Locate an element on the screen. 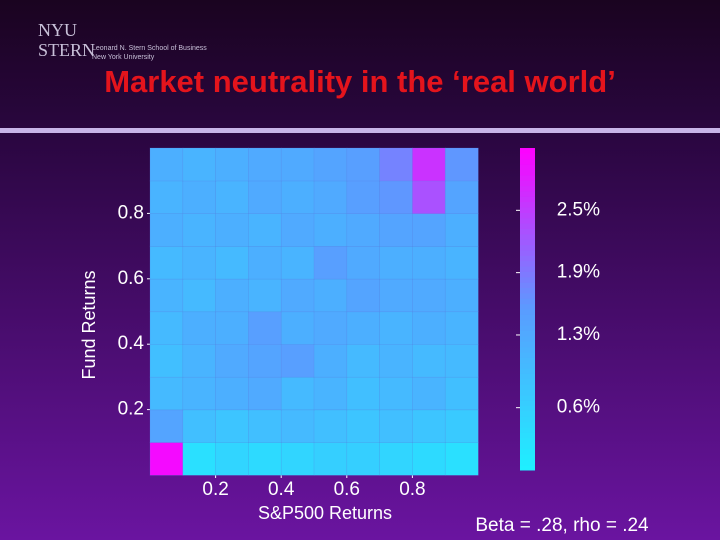 The image size is (720, 540). chart-title: Market neutrality in the ‘real world’ is located at coordinates (360, 81).